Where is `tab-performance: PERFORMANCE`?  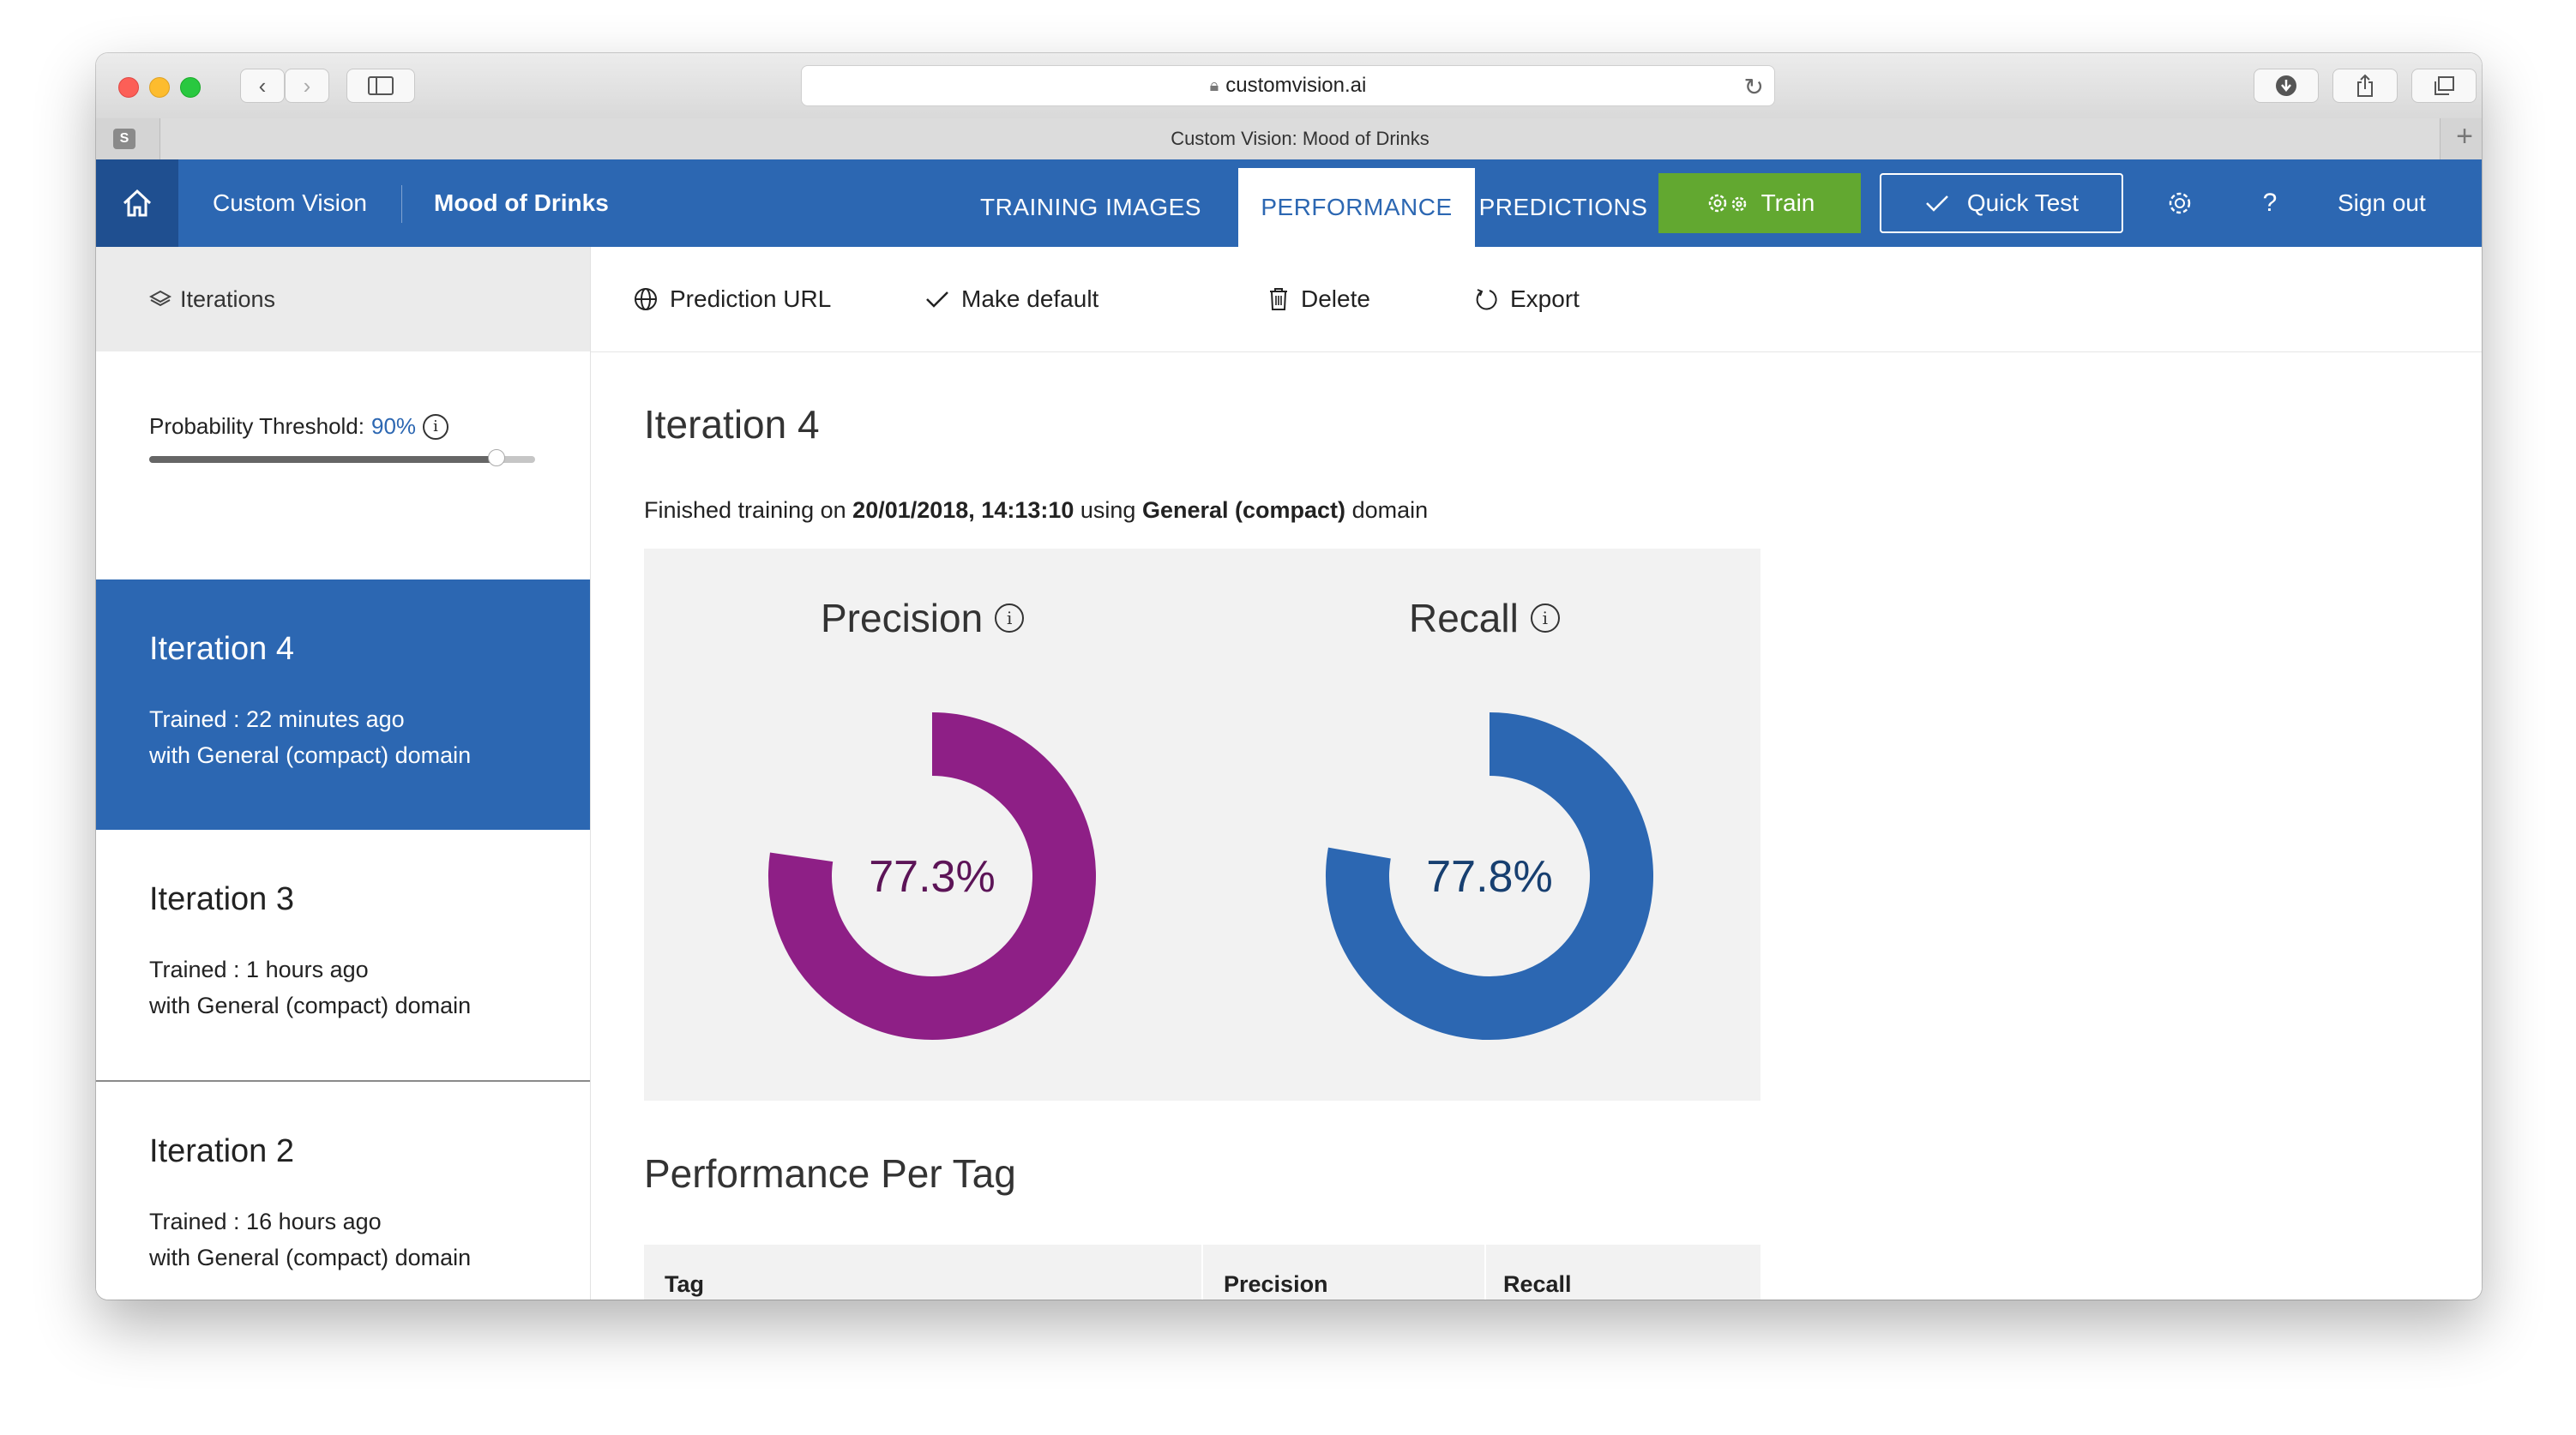 tab-performance: PERFORMANCE is located at coordinates (1356, 208).